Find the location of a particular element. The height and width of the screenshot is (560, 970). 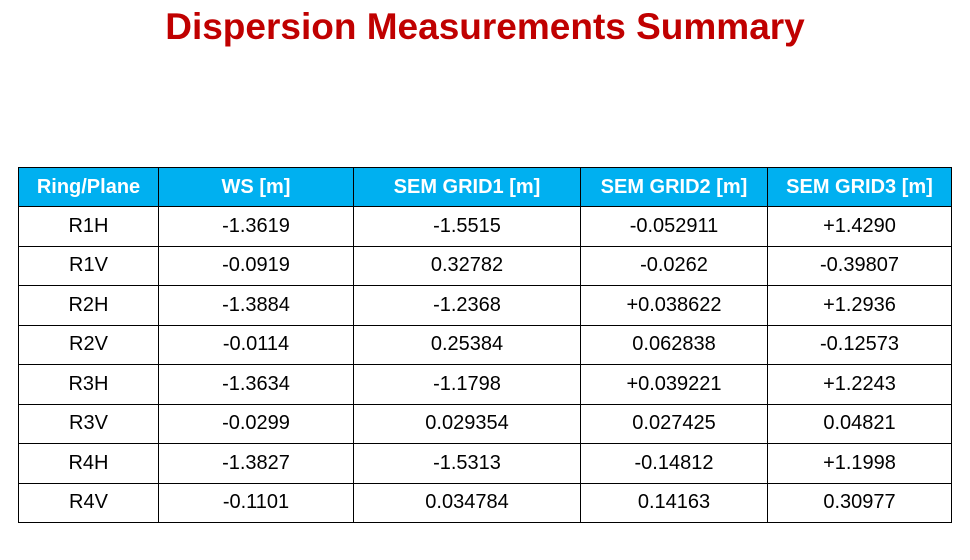

cell-sem-grid1: 0.029354 is located at coordinates (467, 423).